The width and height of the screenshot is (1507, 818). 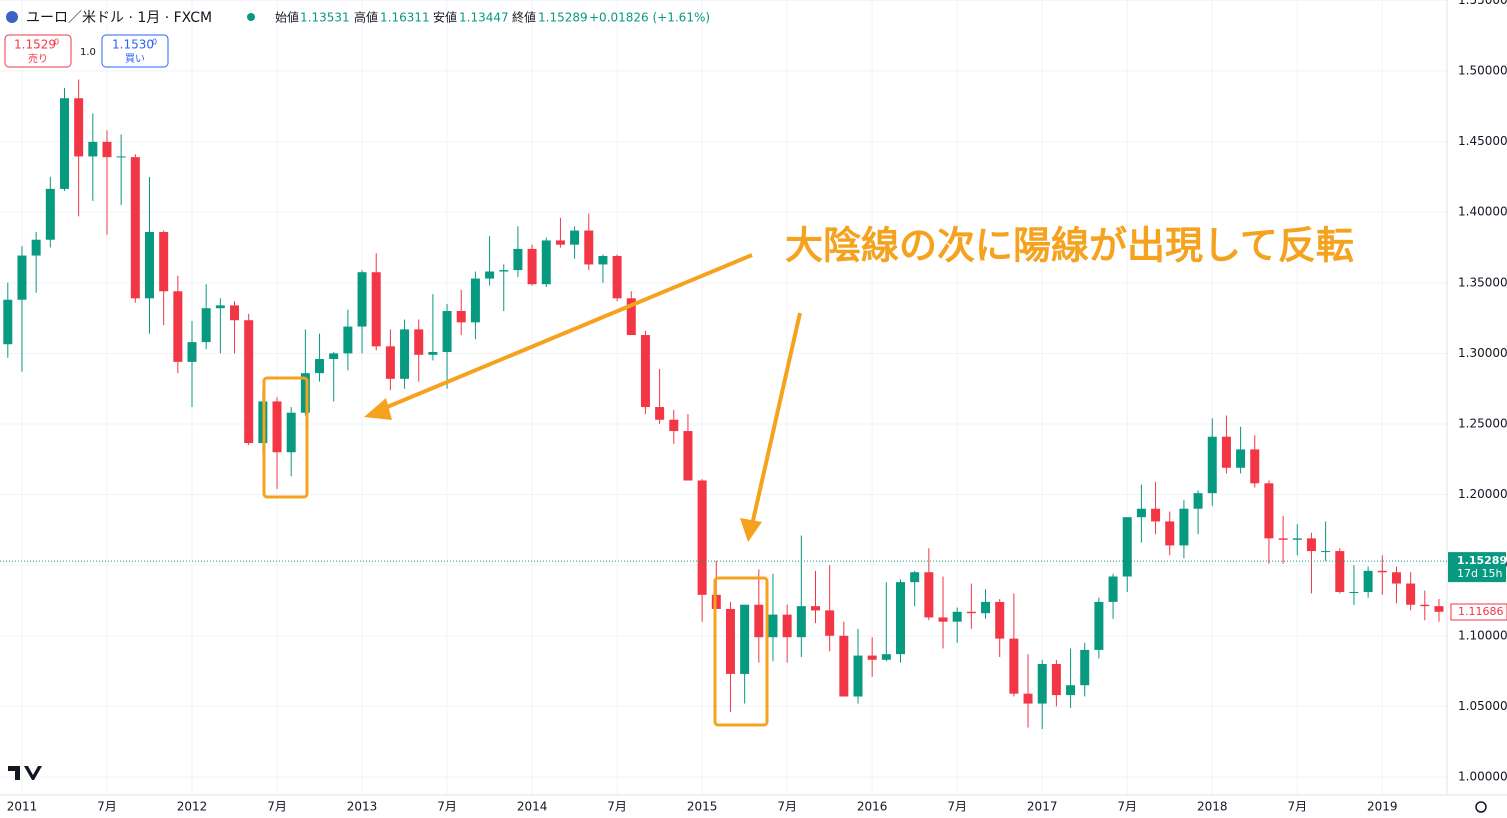 What do you see at coordinates (566, 332) in the screenshot?
I see `arrow` at bounding box center [566, 332].